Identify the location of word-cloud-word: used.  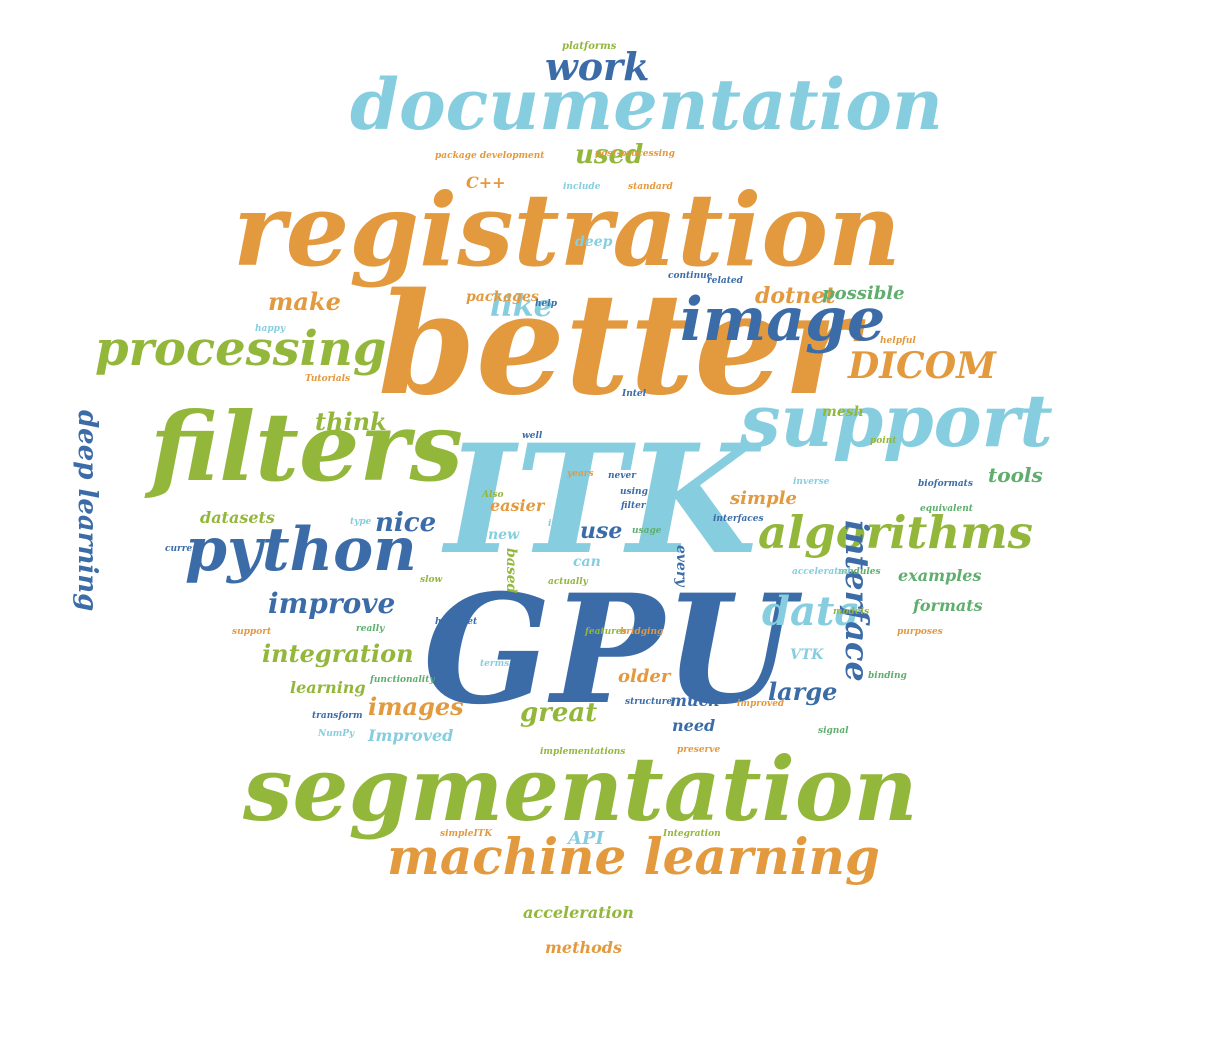
(609, 155).